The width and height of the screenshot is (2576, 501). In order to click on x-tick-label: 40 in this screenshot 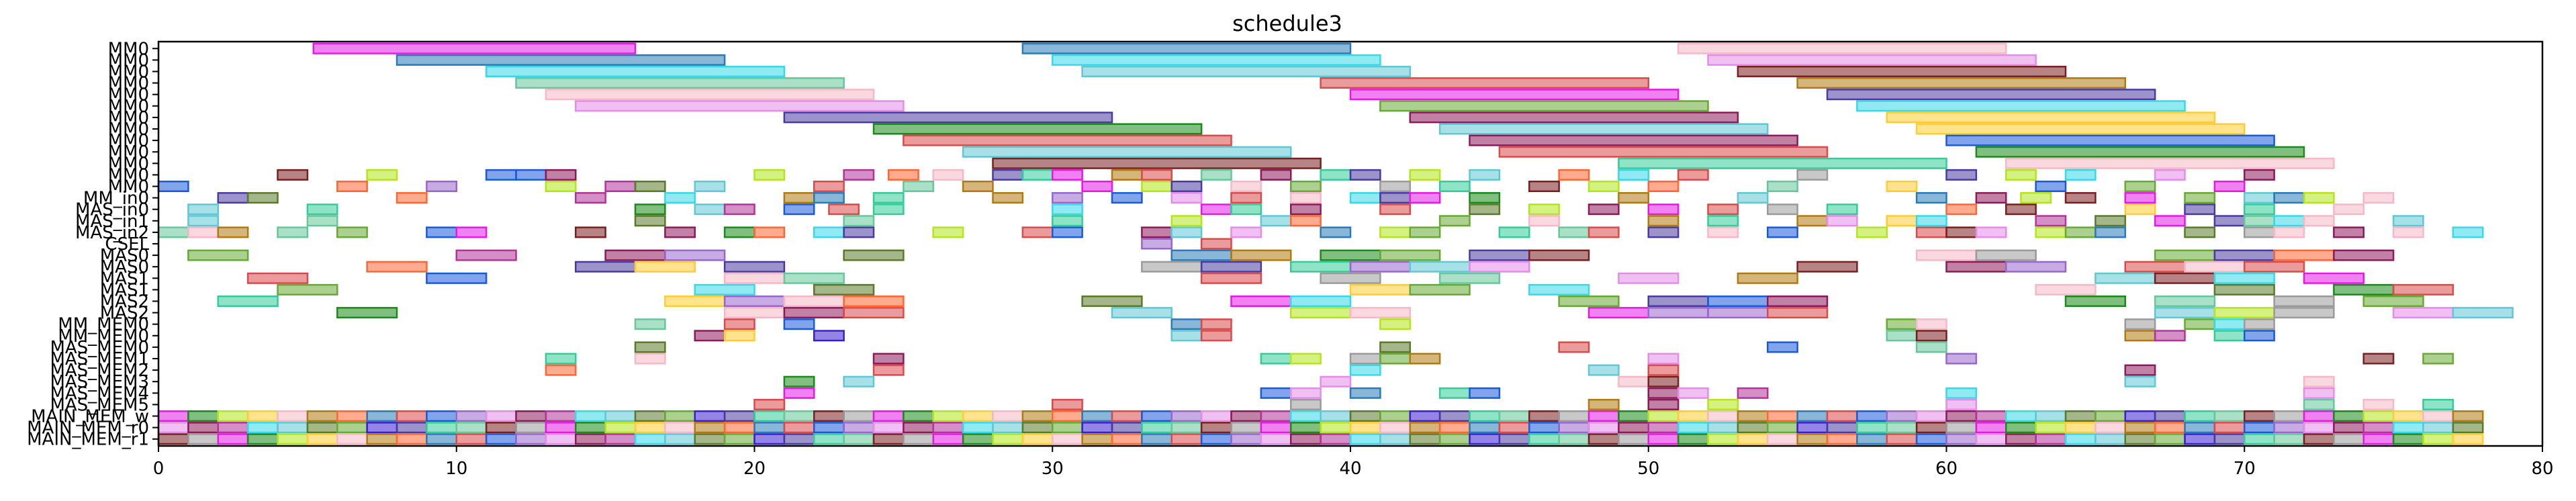, I will do `click(1350, 469)`.